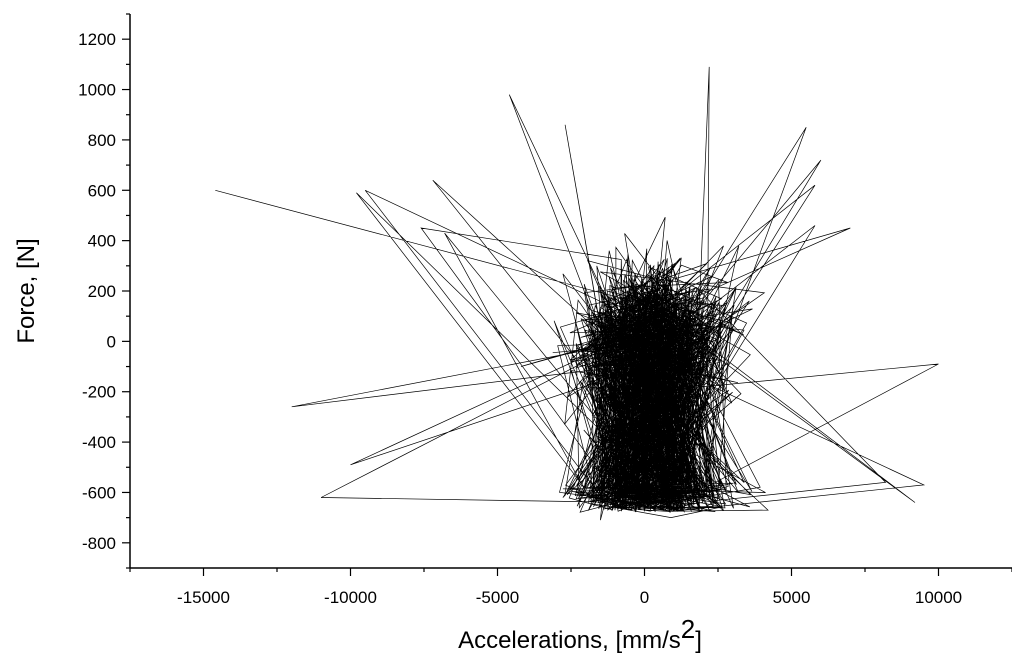  Describe the element at coordinates (99, 392) in the screenshot. I see `y-tick-label: -200` at that location.